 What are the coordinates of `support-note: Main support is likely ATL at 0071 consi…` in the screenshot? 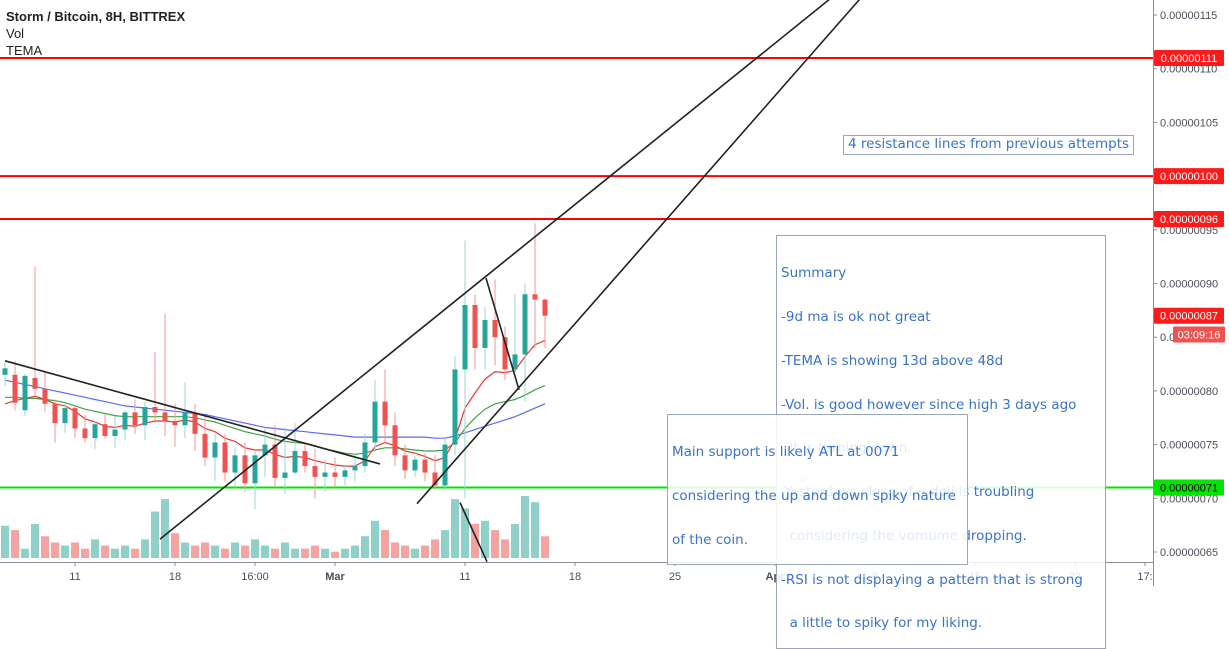 It's located at (817, 489).